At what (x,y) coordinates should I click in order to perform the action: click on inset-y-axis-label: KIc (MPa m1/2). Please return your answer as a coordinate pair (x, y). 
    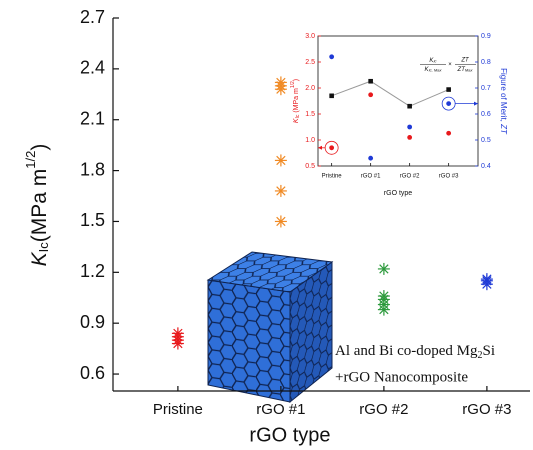
    Looking at the image, I should click on (295, 101).